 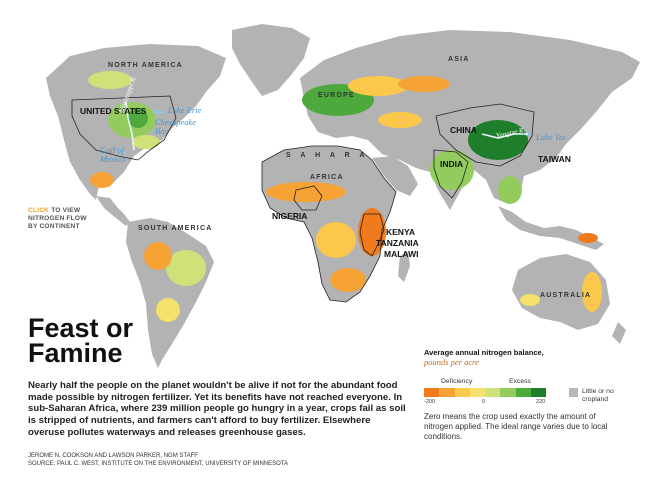 I want to click on mexico-cropland, so click(x=102, y=180).